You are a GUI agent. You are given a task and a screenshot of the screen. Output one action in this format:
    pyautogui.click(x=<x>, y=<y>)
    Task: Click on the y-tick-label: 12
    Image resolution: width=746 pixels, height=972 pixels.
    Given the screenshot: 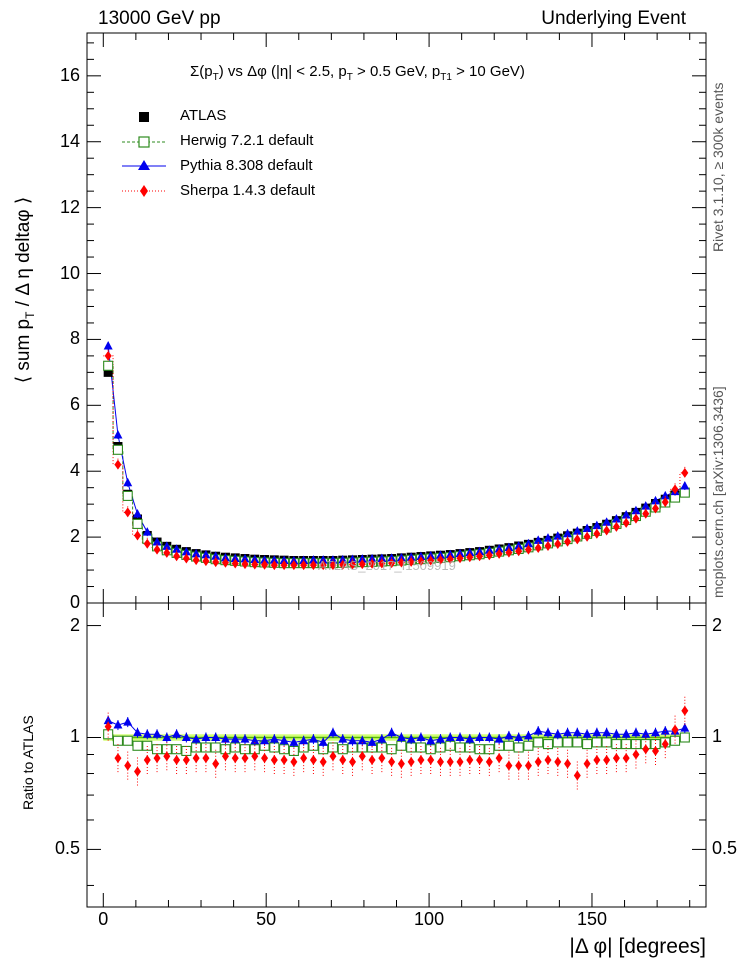 What is the action you would take?
    pyautogui.click(x=69, y=206)
    